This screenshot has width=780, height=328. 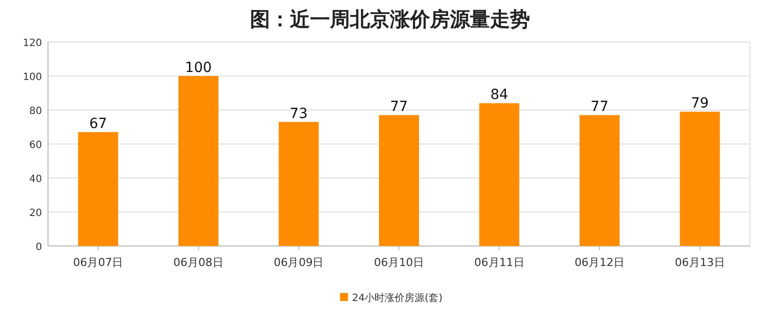 What do you see at coordinates (499, 262) in the screenshot?
I see `x-tick-label: 06月11日` at bounding box center [499, 262].